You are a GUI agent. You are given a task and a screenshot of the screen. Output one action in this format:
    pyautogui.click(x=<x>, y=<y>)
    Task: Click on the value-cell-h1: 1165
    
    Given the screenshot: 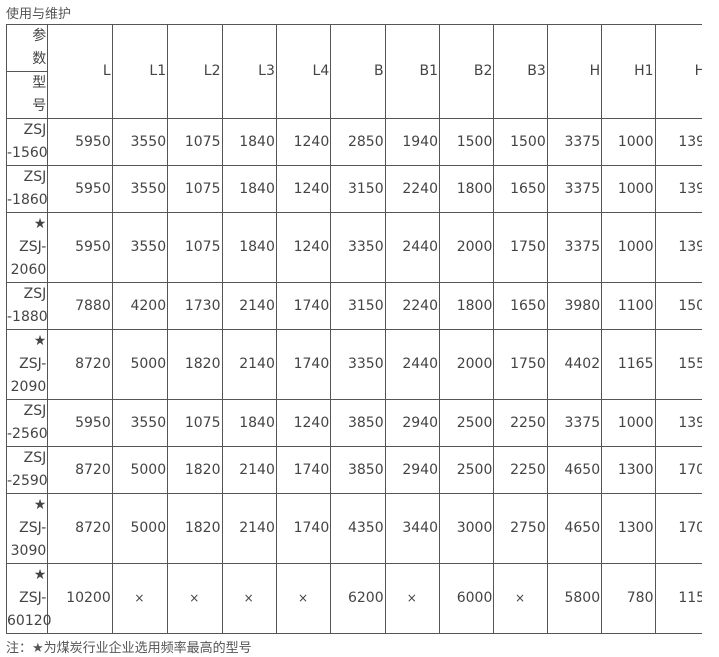 What is the action you would take?
    pyautogui.click(x=628, y=364)
    